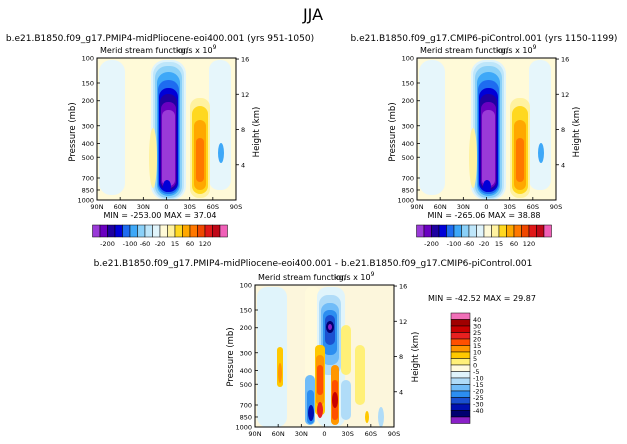  I want to click on colorbar-label: -100, so click(130, 244).